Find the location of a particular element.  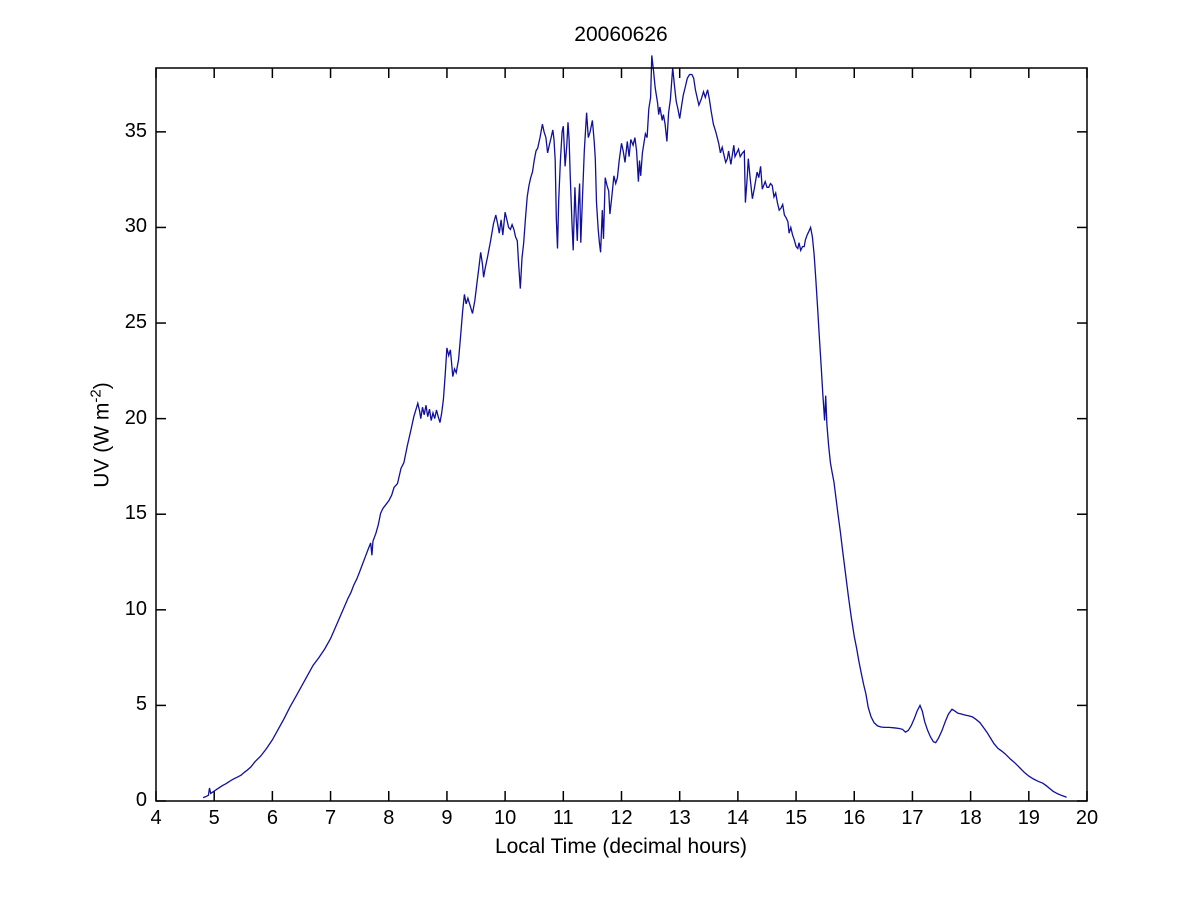

y-tick-label: 25 is located at coordinates (135, 322).